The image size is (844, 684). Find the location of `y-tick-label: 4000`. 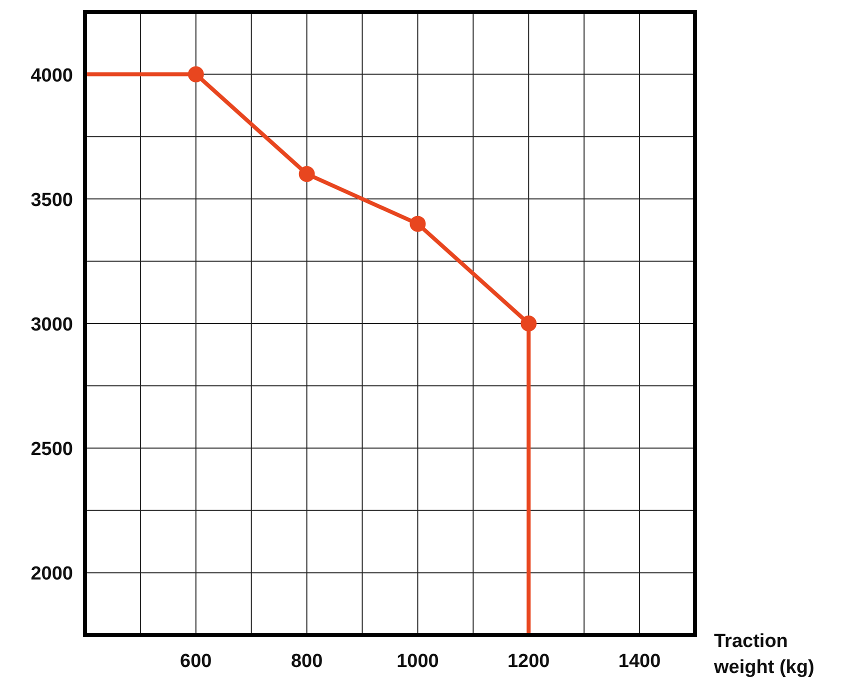

y-tick-label: 4000 is located at coordinates (51, 75).